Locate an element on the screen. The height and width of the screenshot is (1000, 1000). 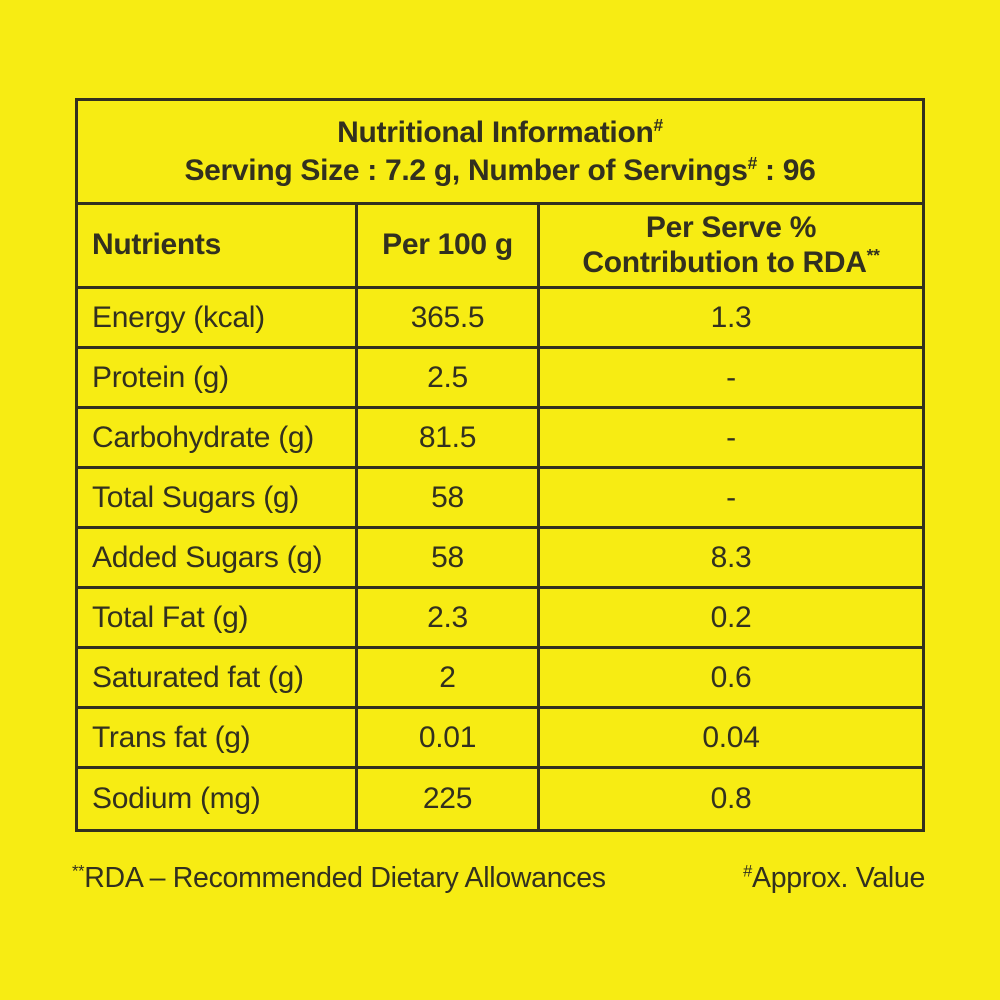
rda-value: 0.2 is located at coordinates (731, 617).